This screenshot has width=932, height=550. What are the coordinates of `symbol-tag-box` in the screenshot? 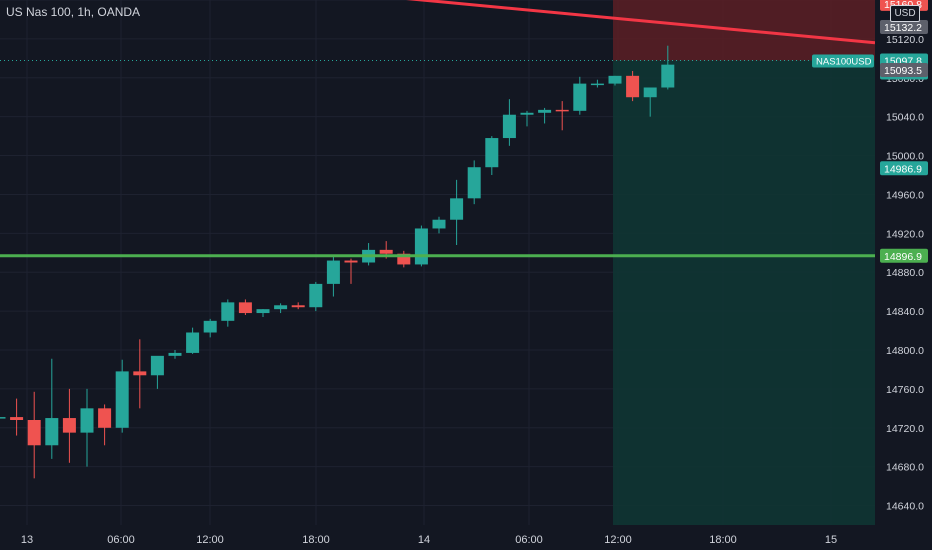 It's located at (843, 61).